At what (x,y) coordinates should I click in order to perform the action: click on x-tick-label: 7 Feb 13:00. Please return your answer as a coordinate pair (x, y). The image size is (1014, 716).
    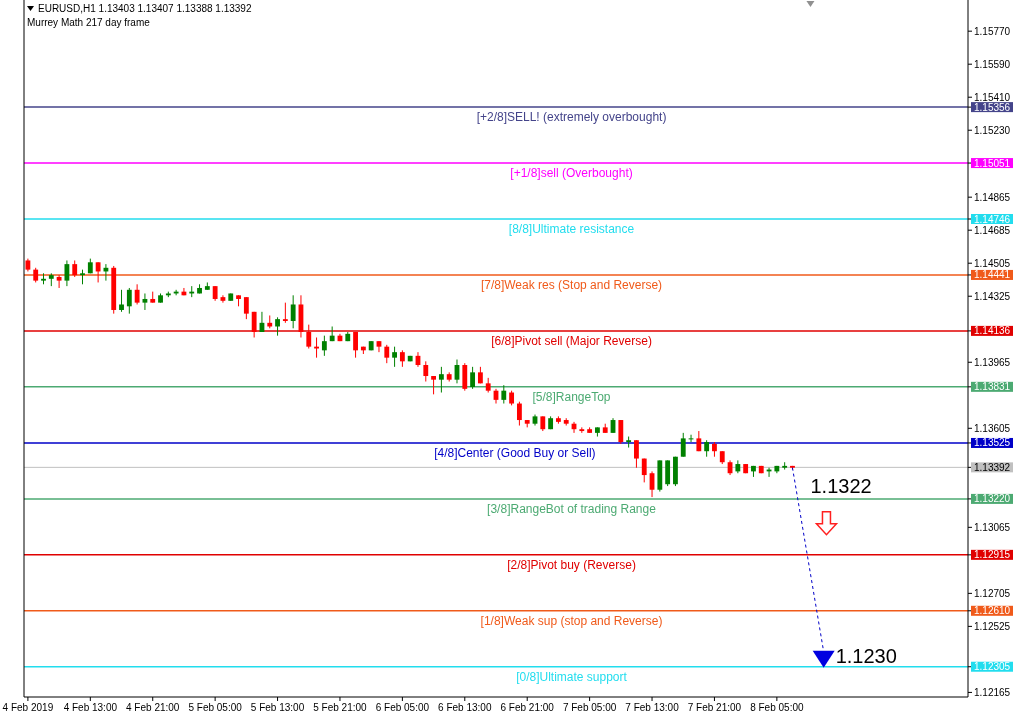
    Looking at the image, I should click on (652, 707).